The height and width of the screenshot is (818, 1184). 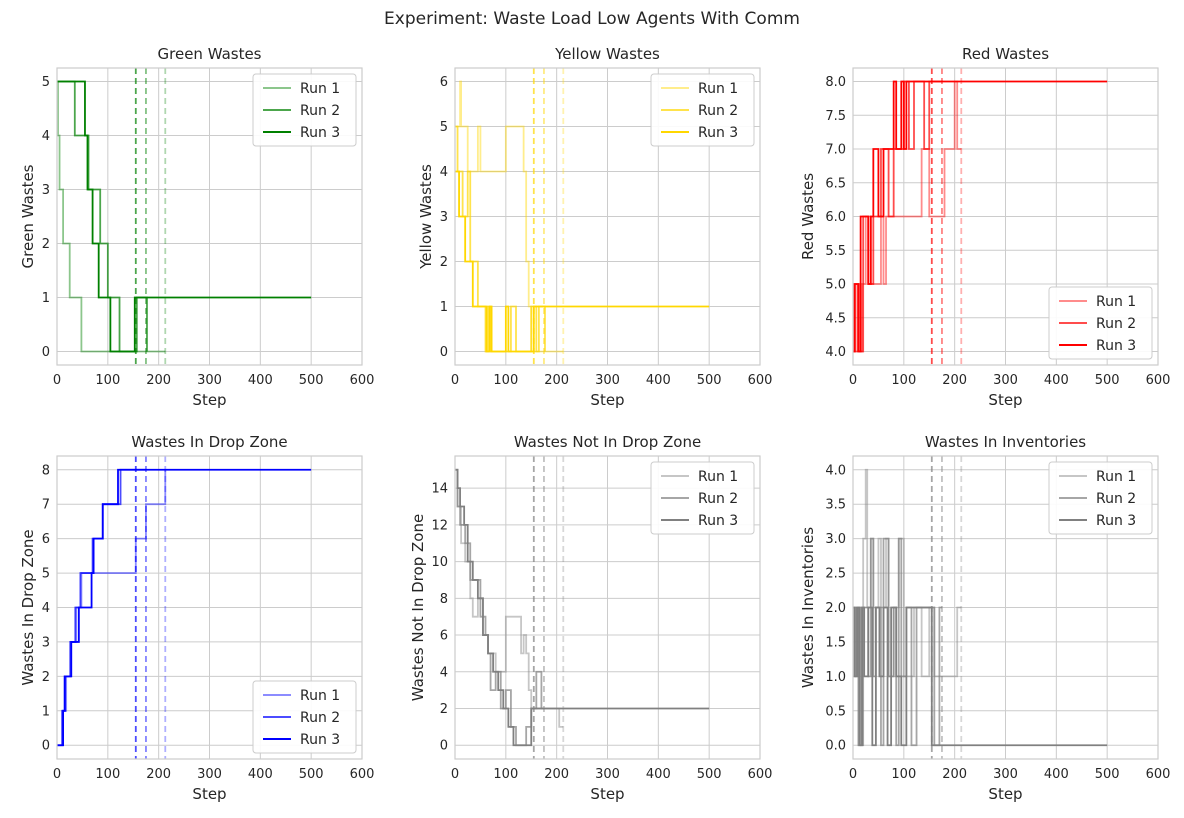 I want to click on y-tick-label: 6.0, so click(x=835, y=217).